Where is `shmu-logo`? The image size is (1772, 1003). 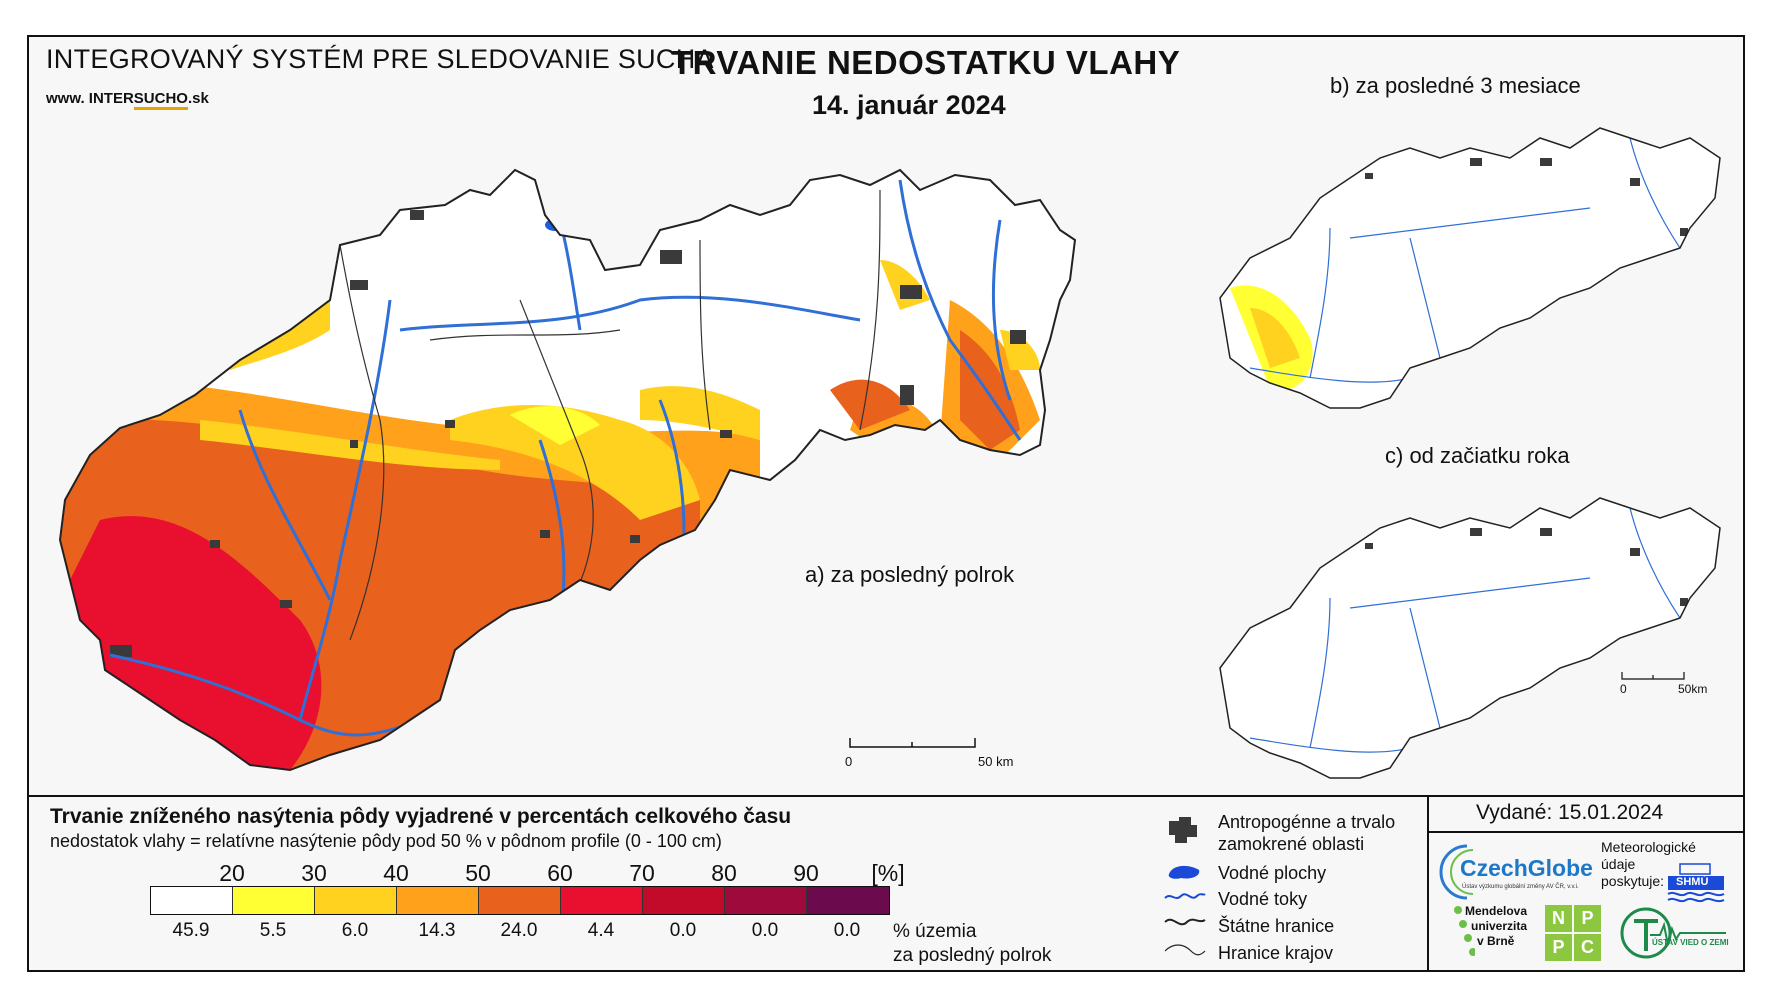 shmu-logo is located at coordinates (1696, 883).